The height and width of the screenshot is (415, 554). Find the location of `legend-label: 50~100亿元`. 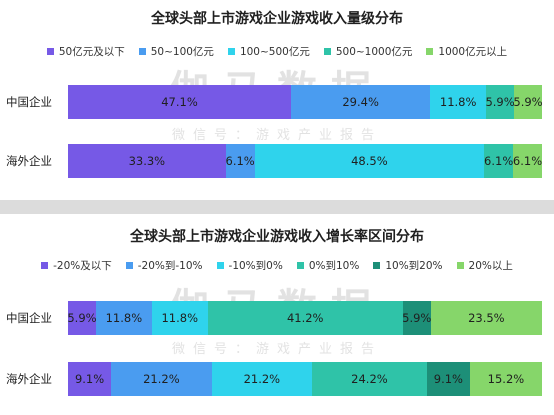

legend-label: 50~100亿元 is located at coordinates (182, 52).